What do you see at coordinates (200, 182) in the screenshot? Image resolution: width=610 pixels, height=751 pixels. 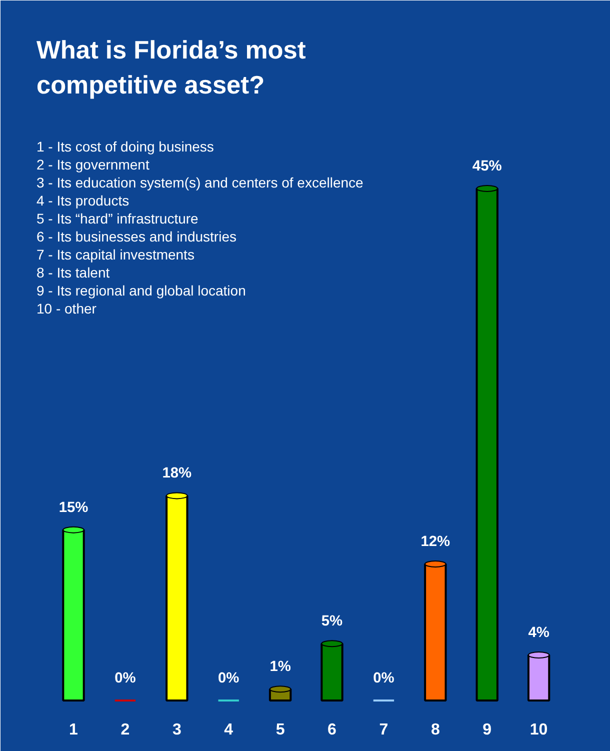 I see `annotation: 3 - Its education system(s) and centers of excellence` at bounding box center [200, 182].